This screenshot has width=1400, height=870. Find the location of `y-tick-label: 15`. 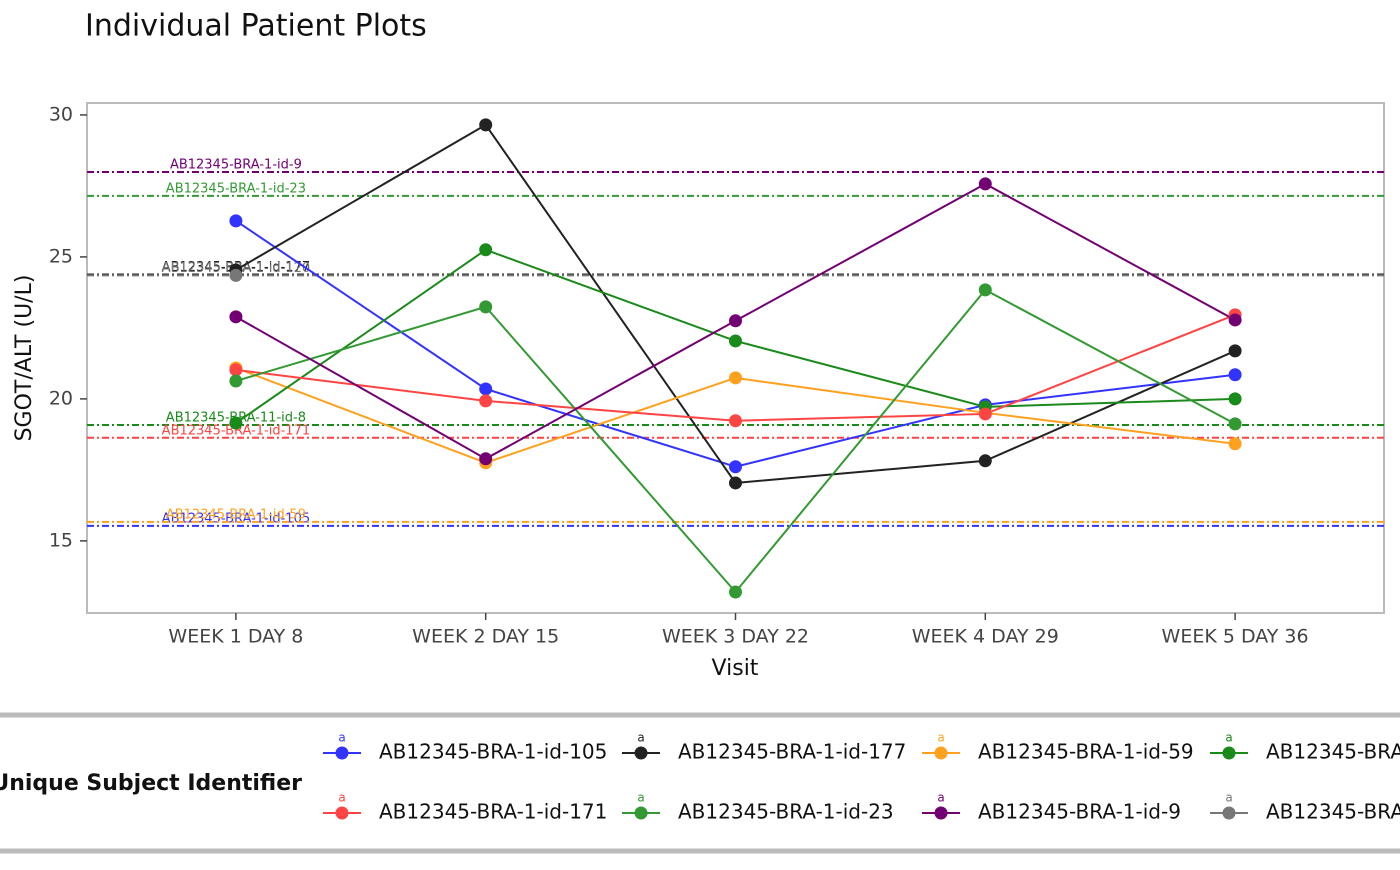

y-tick-label: 15 is located at coordinates (61, 540).